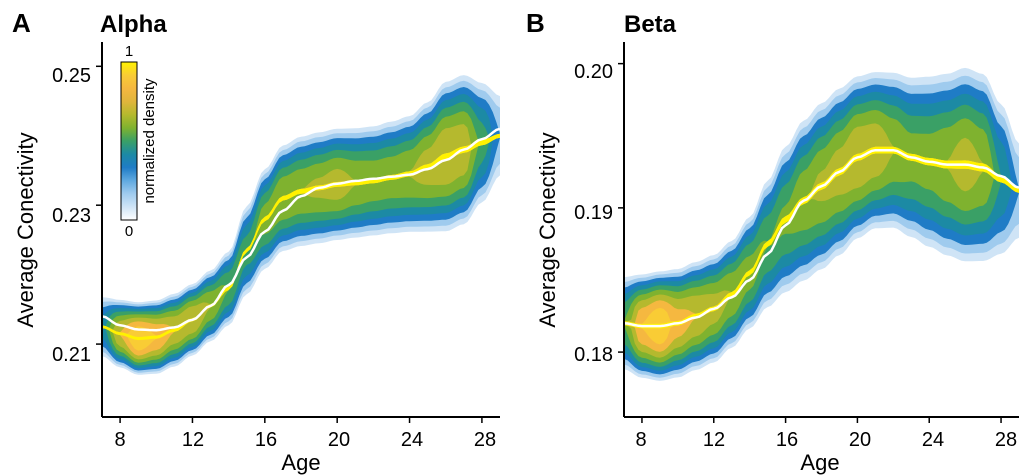 The width and height of the screenshot is (1025, 476). Describe the element at coordinates (25, 229) in the screenshot. I see `y-axis-title-a: Average Conectivity` at that location.